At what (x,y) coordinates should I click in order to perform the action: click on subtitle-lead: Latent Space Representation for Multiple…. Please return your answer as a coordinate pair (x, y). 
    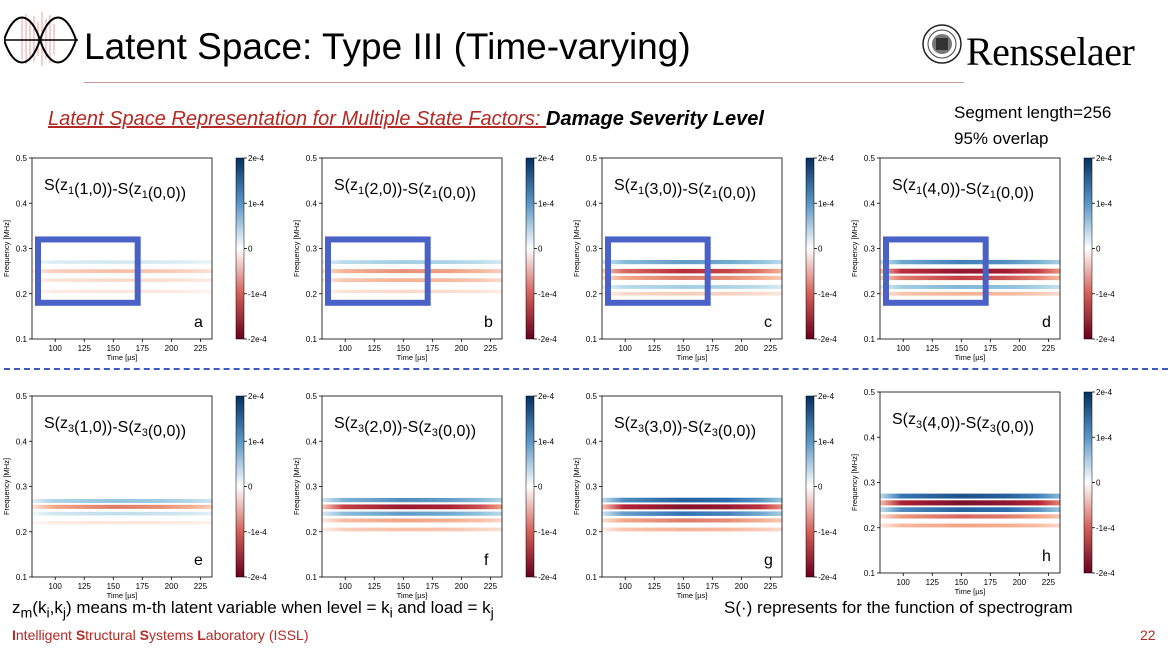
    Looking at the image, I should click on (297, 119).